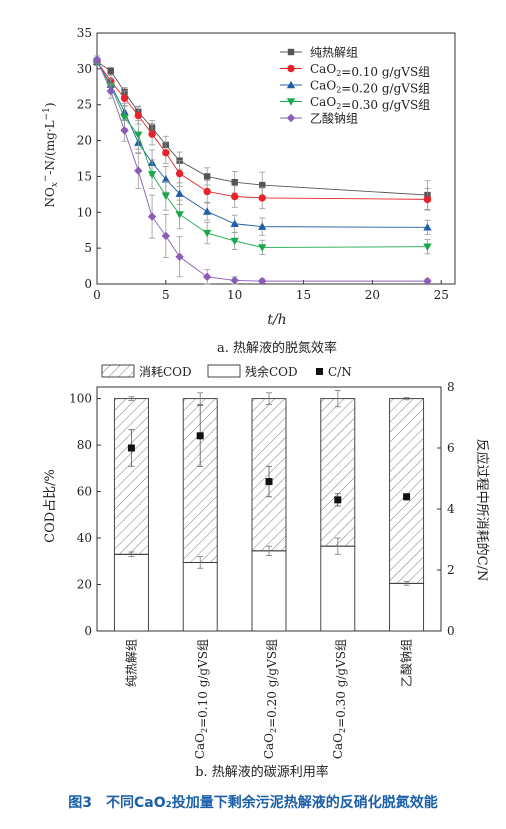  Describe the element at coordinates (118, 371) in the screenshot. I see `legend-consumed-swatch` at that location.